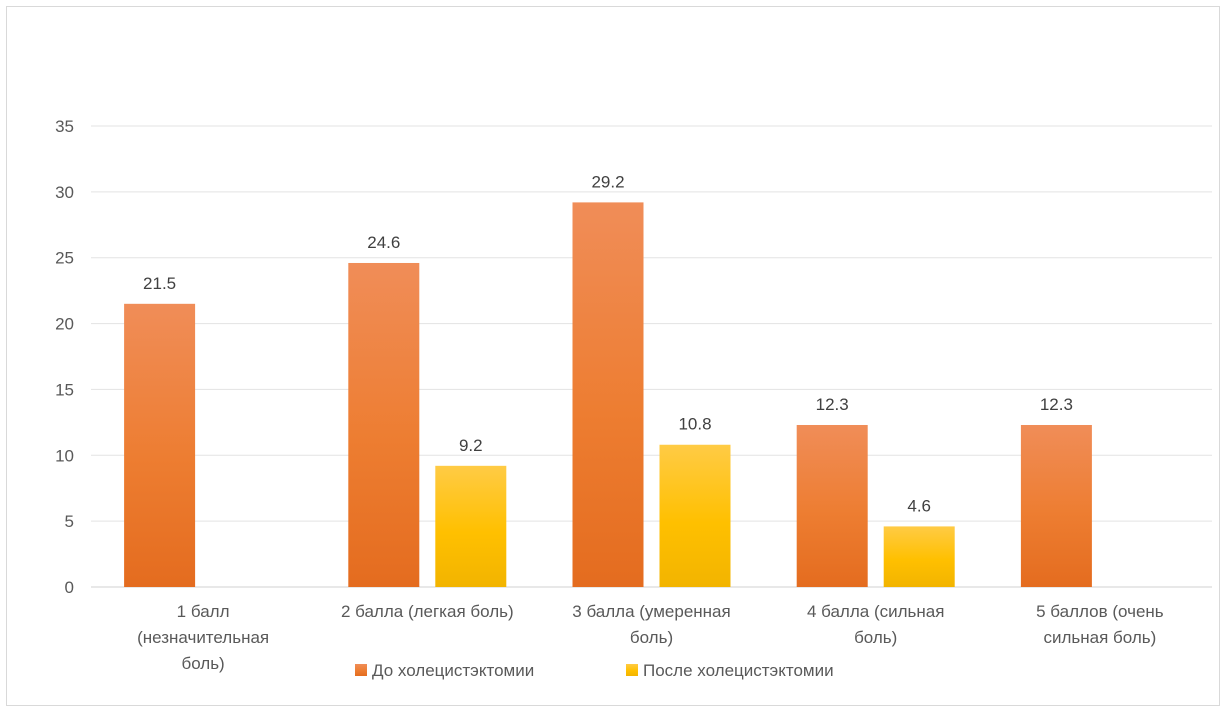  I want to click on y-tick-label: 15, so click(64, 389).